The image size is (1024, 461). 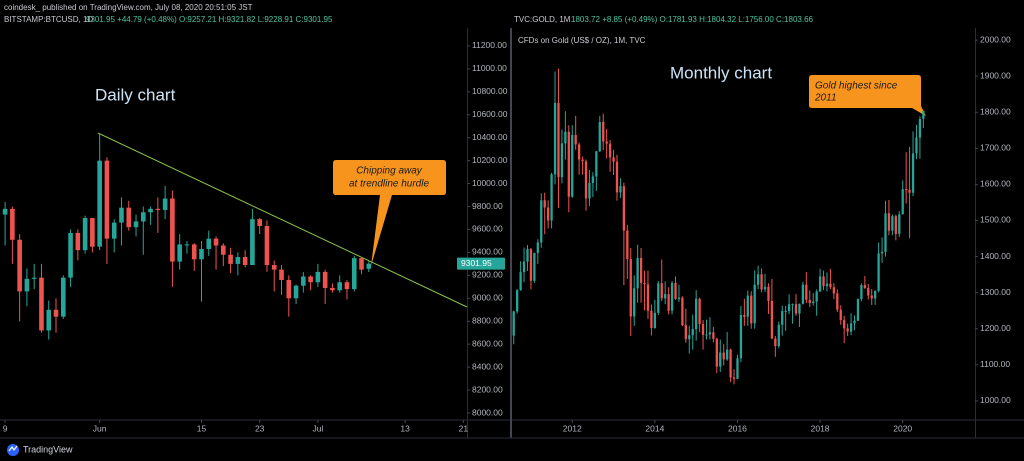 What do you see at coordinates (487, 343) in the screenshot?
I see `y-tick-label: 8600.00` at bounding box center [487, 343].